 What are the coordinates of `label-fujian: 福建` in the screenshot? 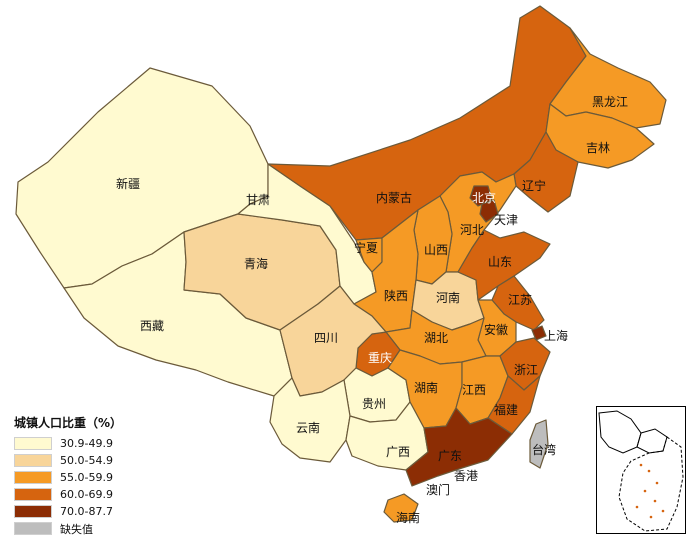 It's located at (506, 409).